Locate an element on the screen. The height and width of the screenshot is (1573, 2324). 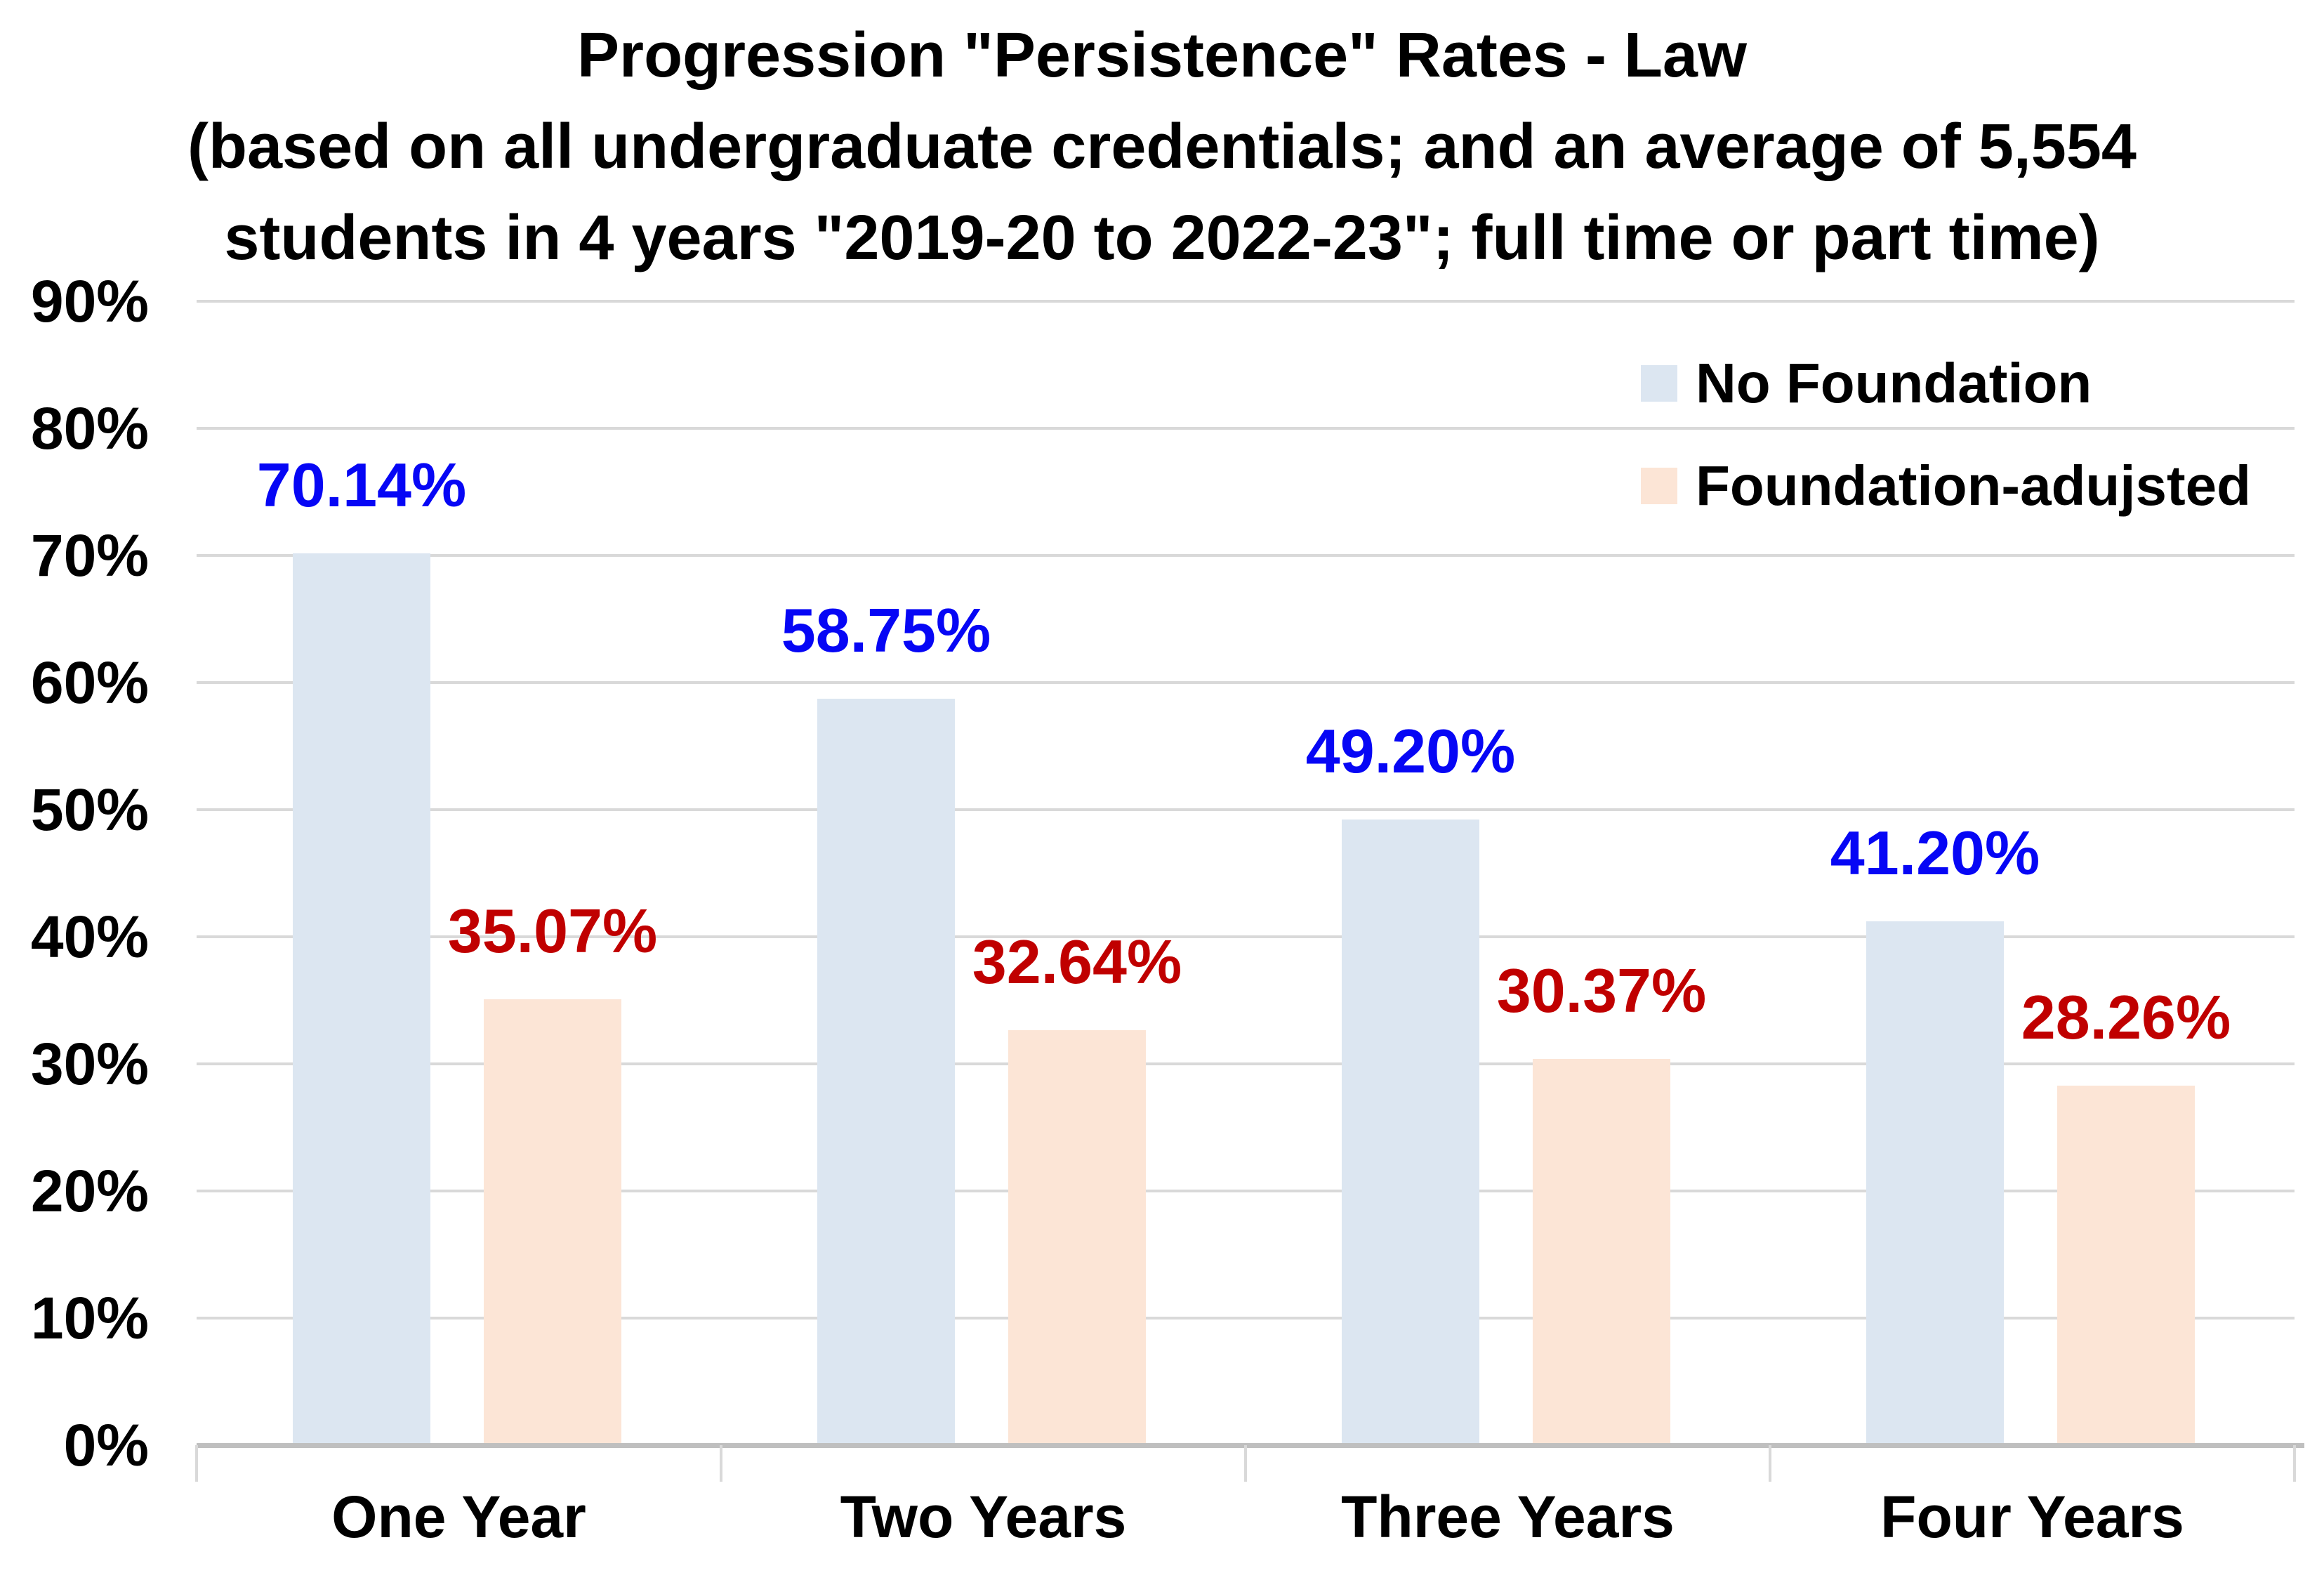
x-axis-label-four-years: Four Years is located at coordinates (2032, 1517).